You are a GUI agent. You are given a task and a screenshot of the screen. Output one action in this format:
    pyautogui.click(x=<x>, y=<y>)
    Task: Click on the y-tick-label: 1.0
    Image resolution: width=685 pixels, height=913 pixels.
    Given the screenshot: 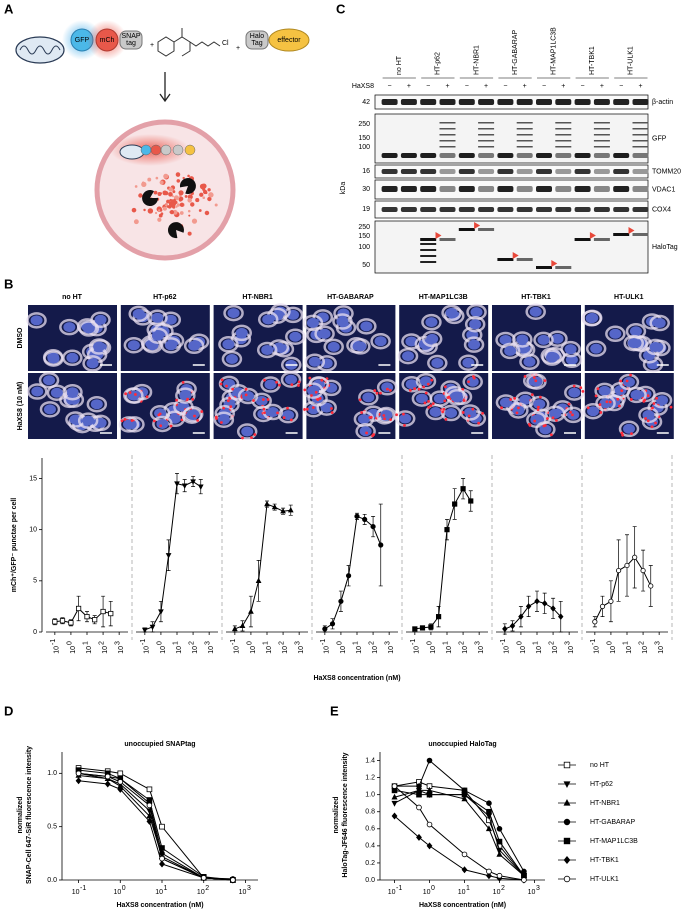 What is the action you would take?
    pyautogui.click(x=52, y=773)
    